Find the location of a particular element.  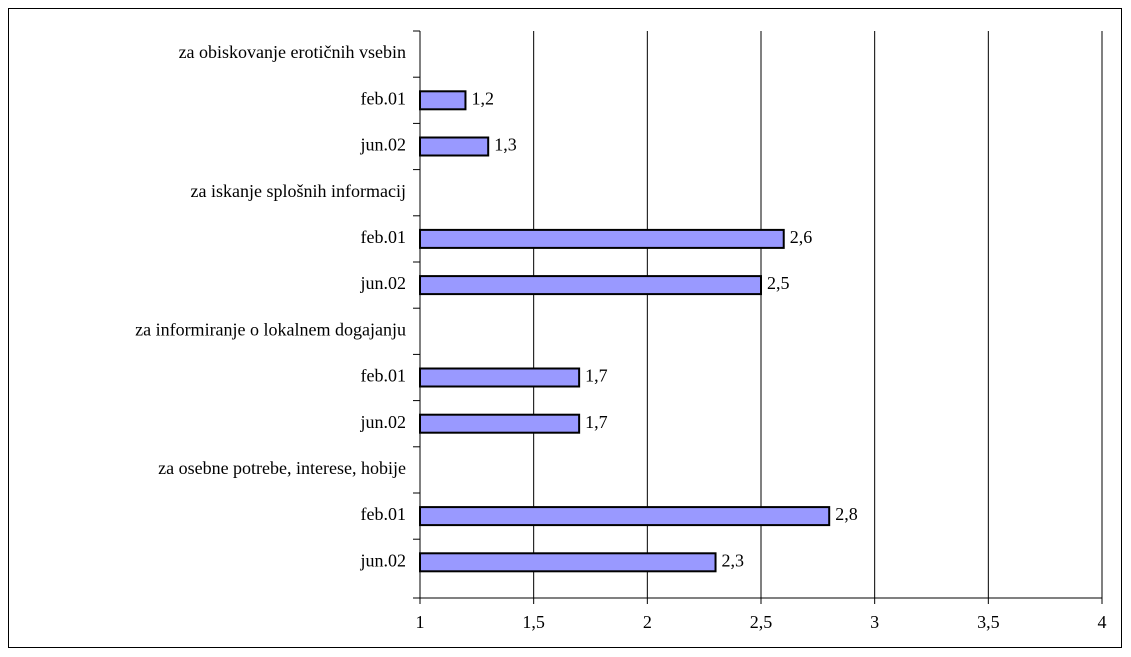

y-tick-label: za osebne potrebe, interese, hobije is located at coordinates (282, 468).